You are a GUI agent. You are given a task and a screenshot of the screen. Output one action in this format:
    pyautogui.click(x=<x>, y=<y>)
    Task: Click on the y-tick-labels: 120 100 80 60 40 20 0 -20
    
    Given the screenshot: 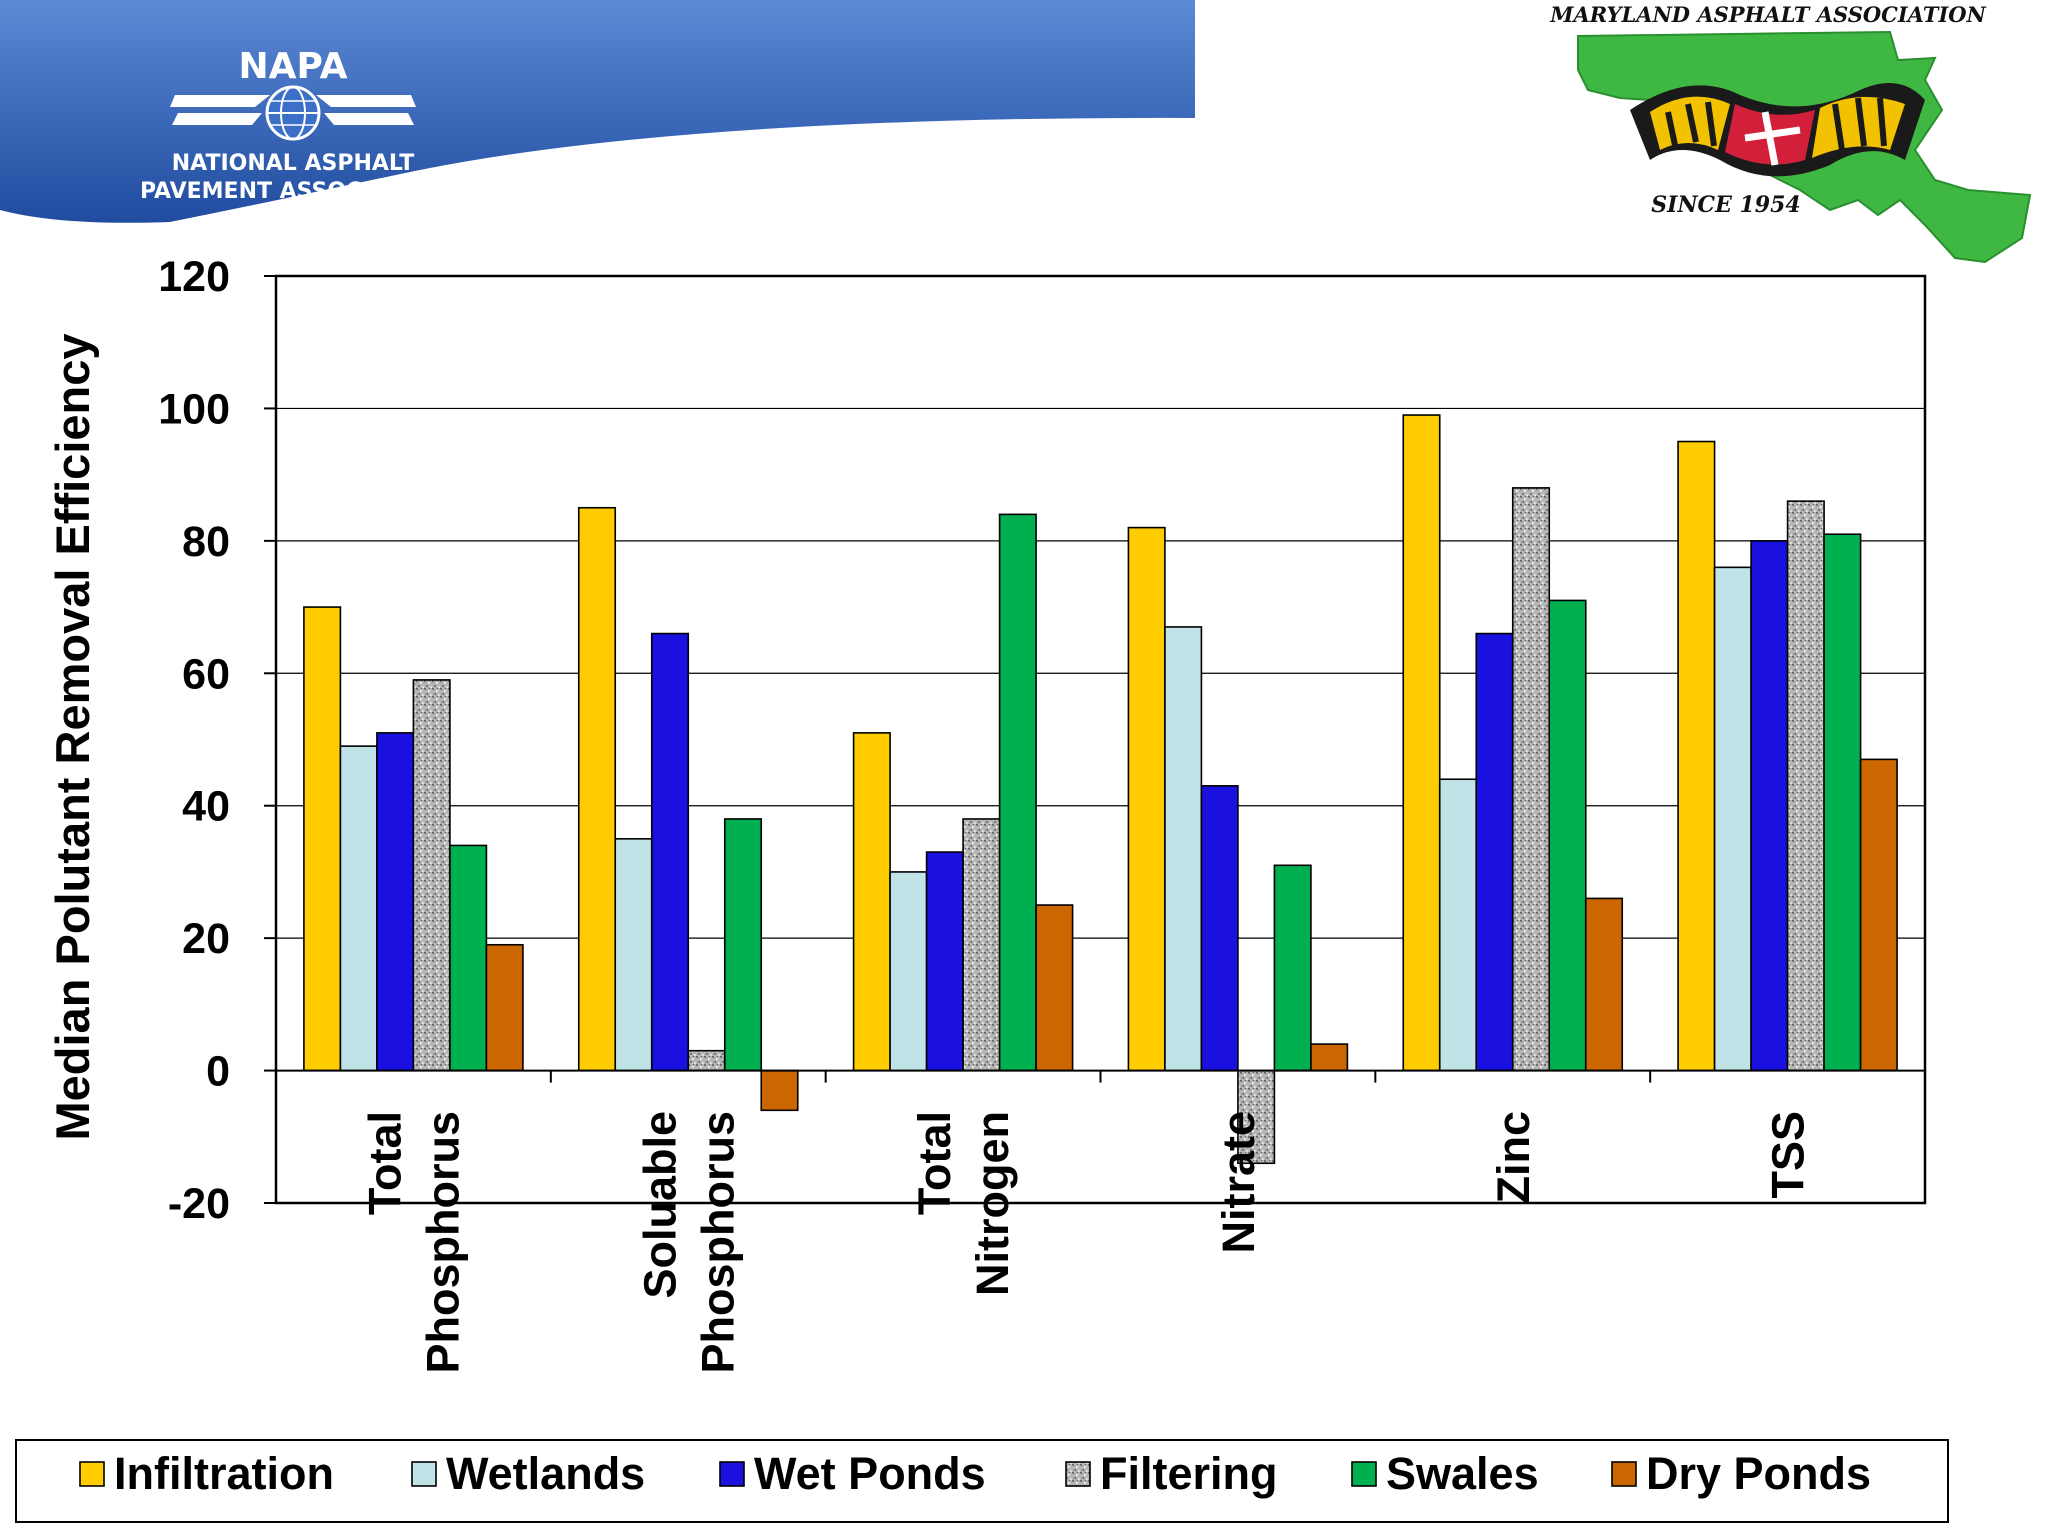 What is the action you would take?
    pyautogui.click(x=194, y=740)
    